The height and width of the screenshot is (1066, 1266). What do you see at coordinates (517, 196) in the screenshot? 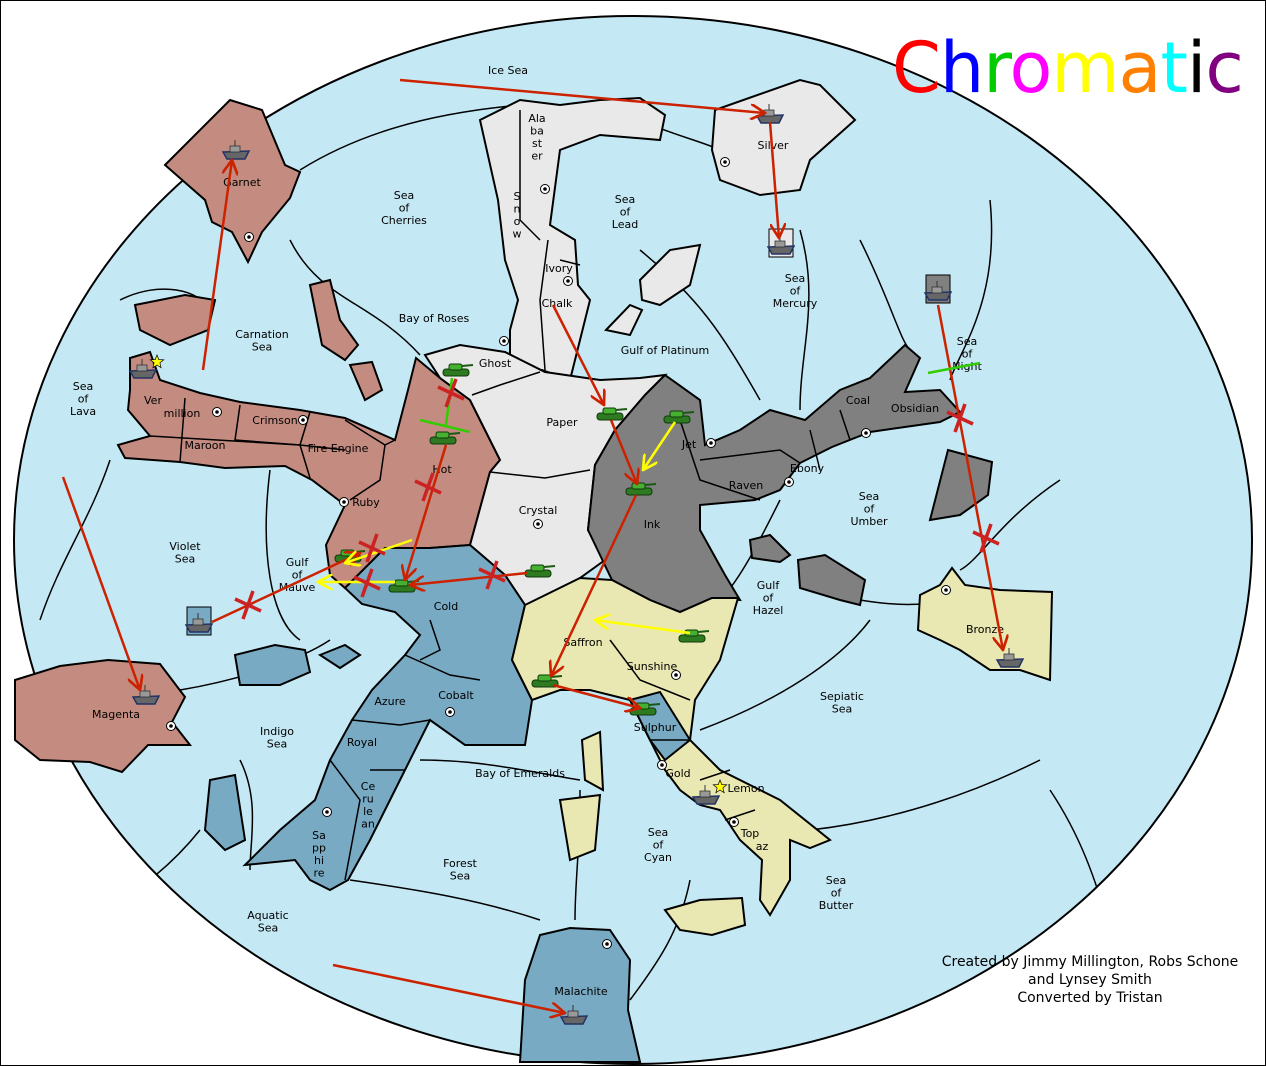
I see `region-label-line: S` at bounding box center [517, 196].